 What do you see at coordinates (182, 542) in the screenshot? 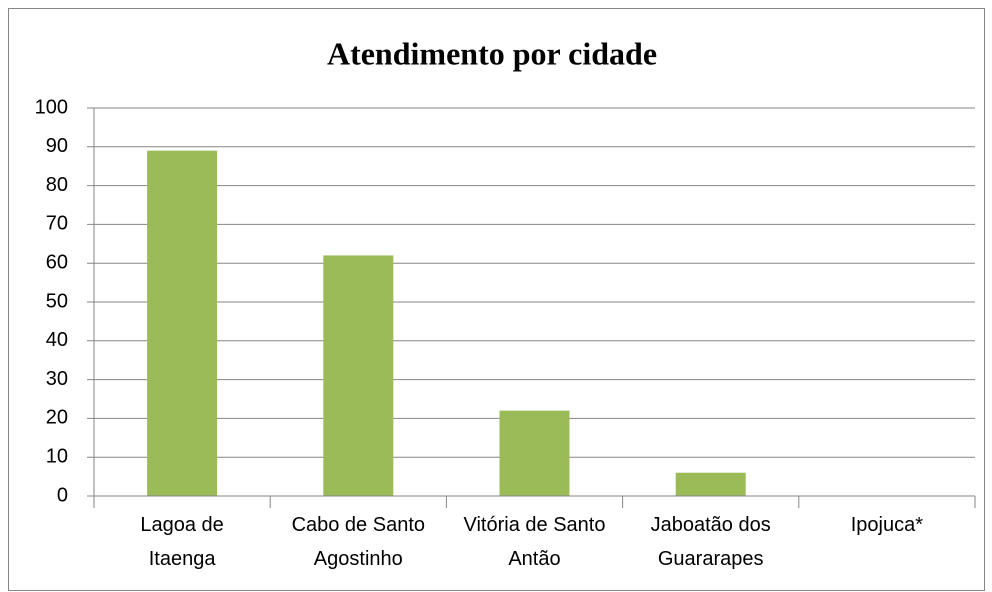
I see `x-tick-label: Lagoa de Itaenga` at bounding box center [182, 542].